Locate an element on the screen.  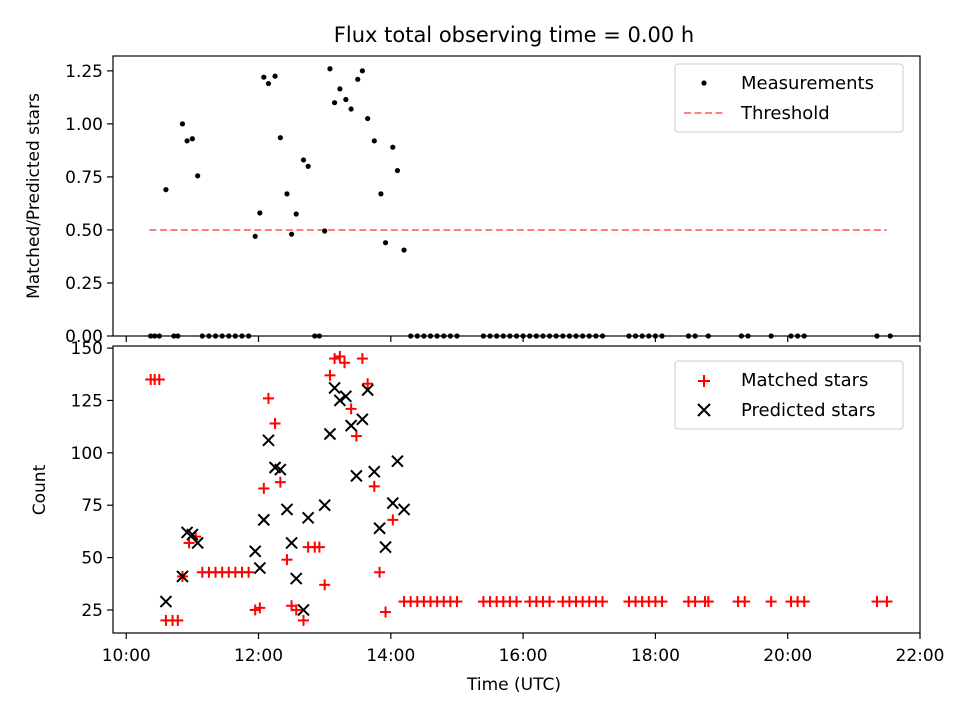
top-y-ticks: 0.00 0.25 0.50 0.75 1.00 1.25 is located at coordinates (89, 204).